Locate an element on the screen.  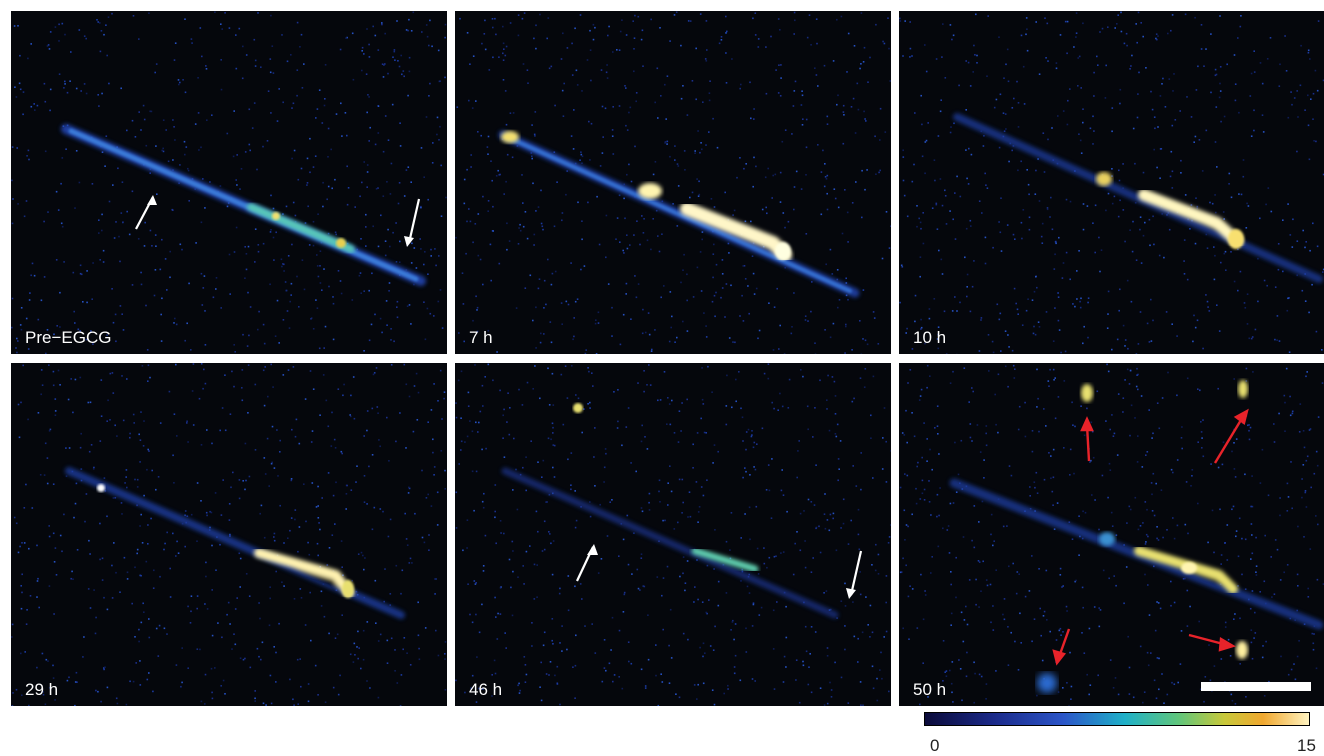
panel-29h: 29 h is located at coordinates (229, 534).